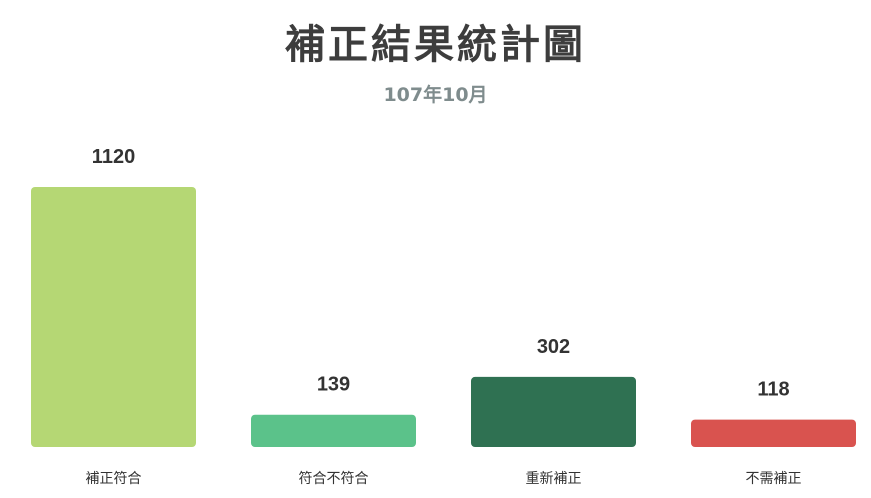 The height and width of the screenshot is (498, 871). What do you see at coordinates (553, 347) in the screenshot?
I see `value-label-3: 302` at bounding box center [553, 347].